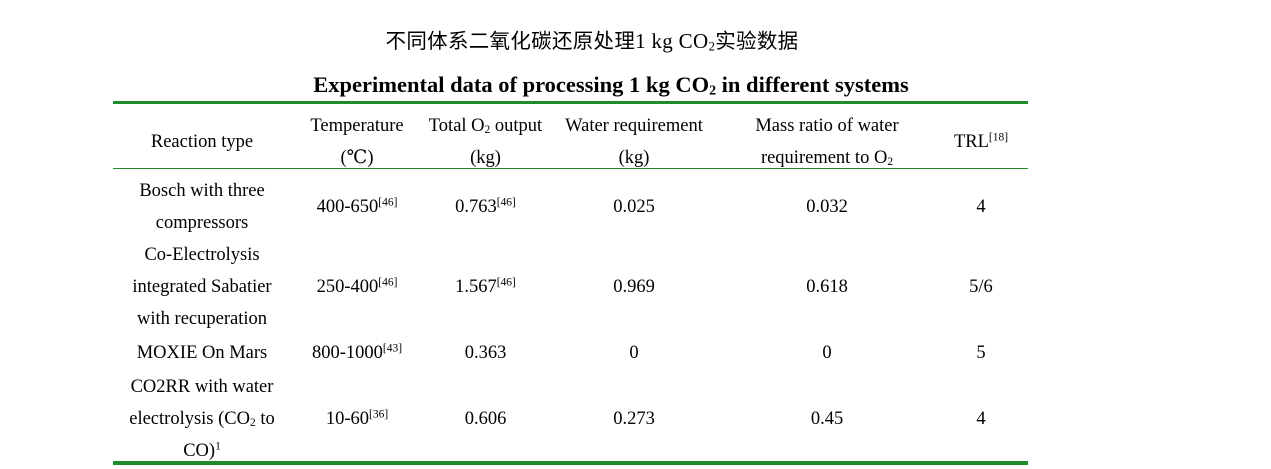 This screenshot has width=1271, height=469. Describe the element at coordinates (357, 418) in the screenshot. I see `row4-temperature: 10-60[36]` at that location.